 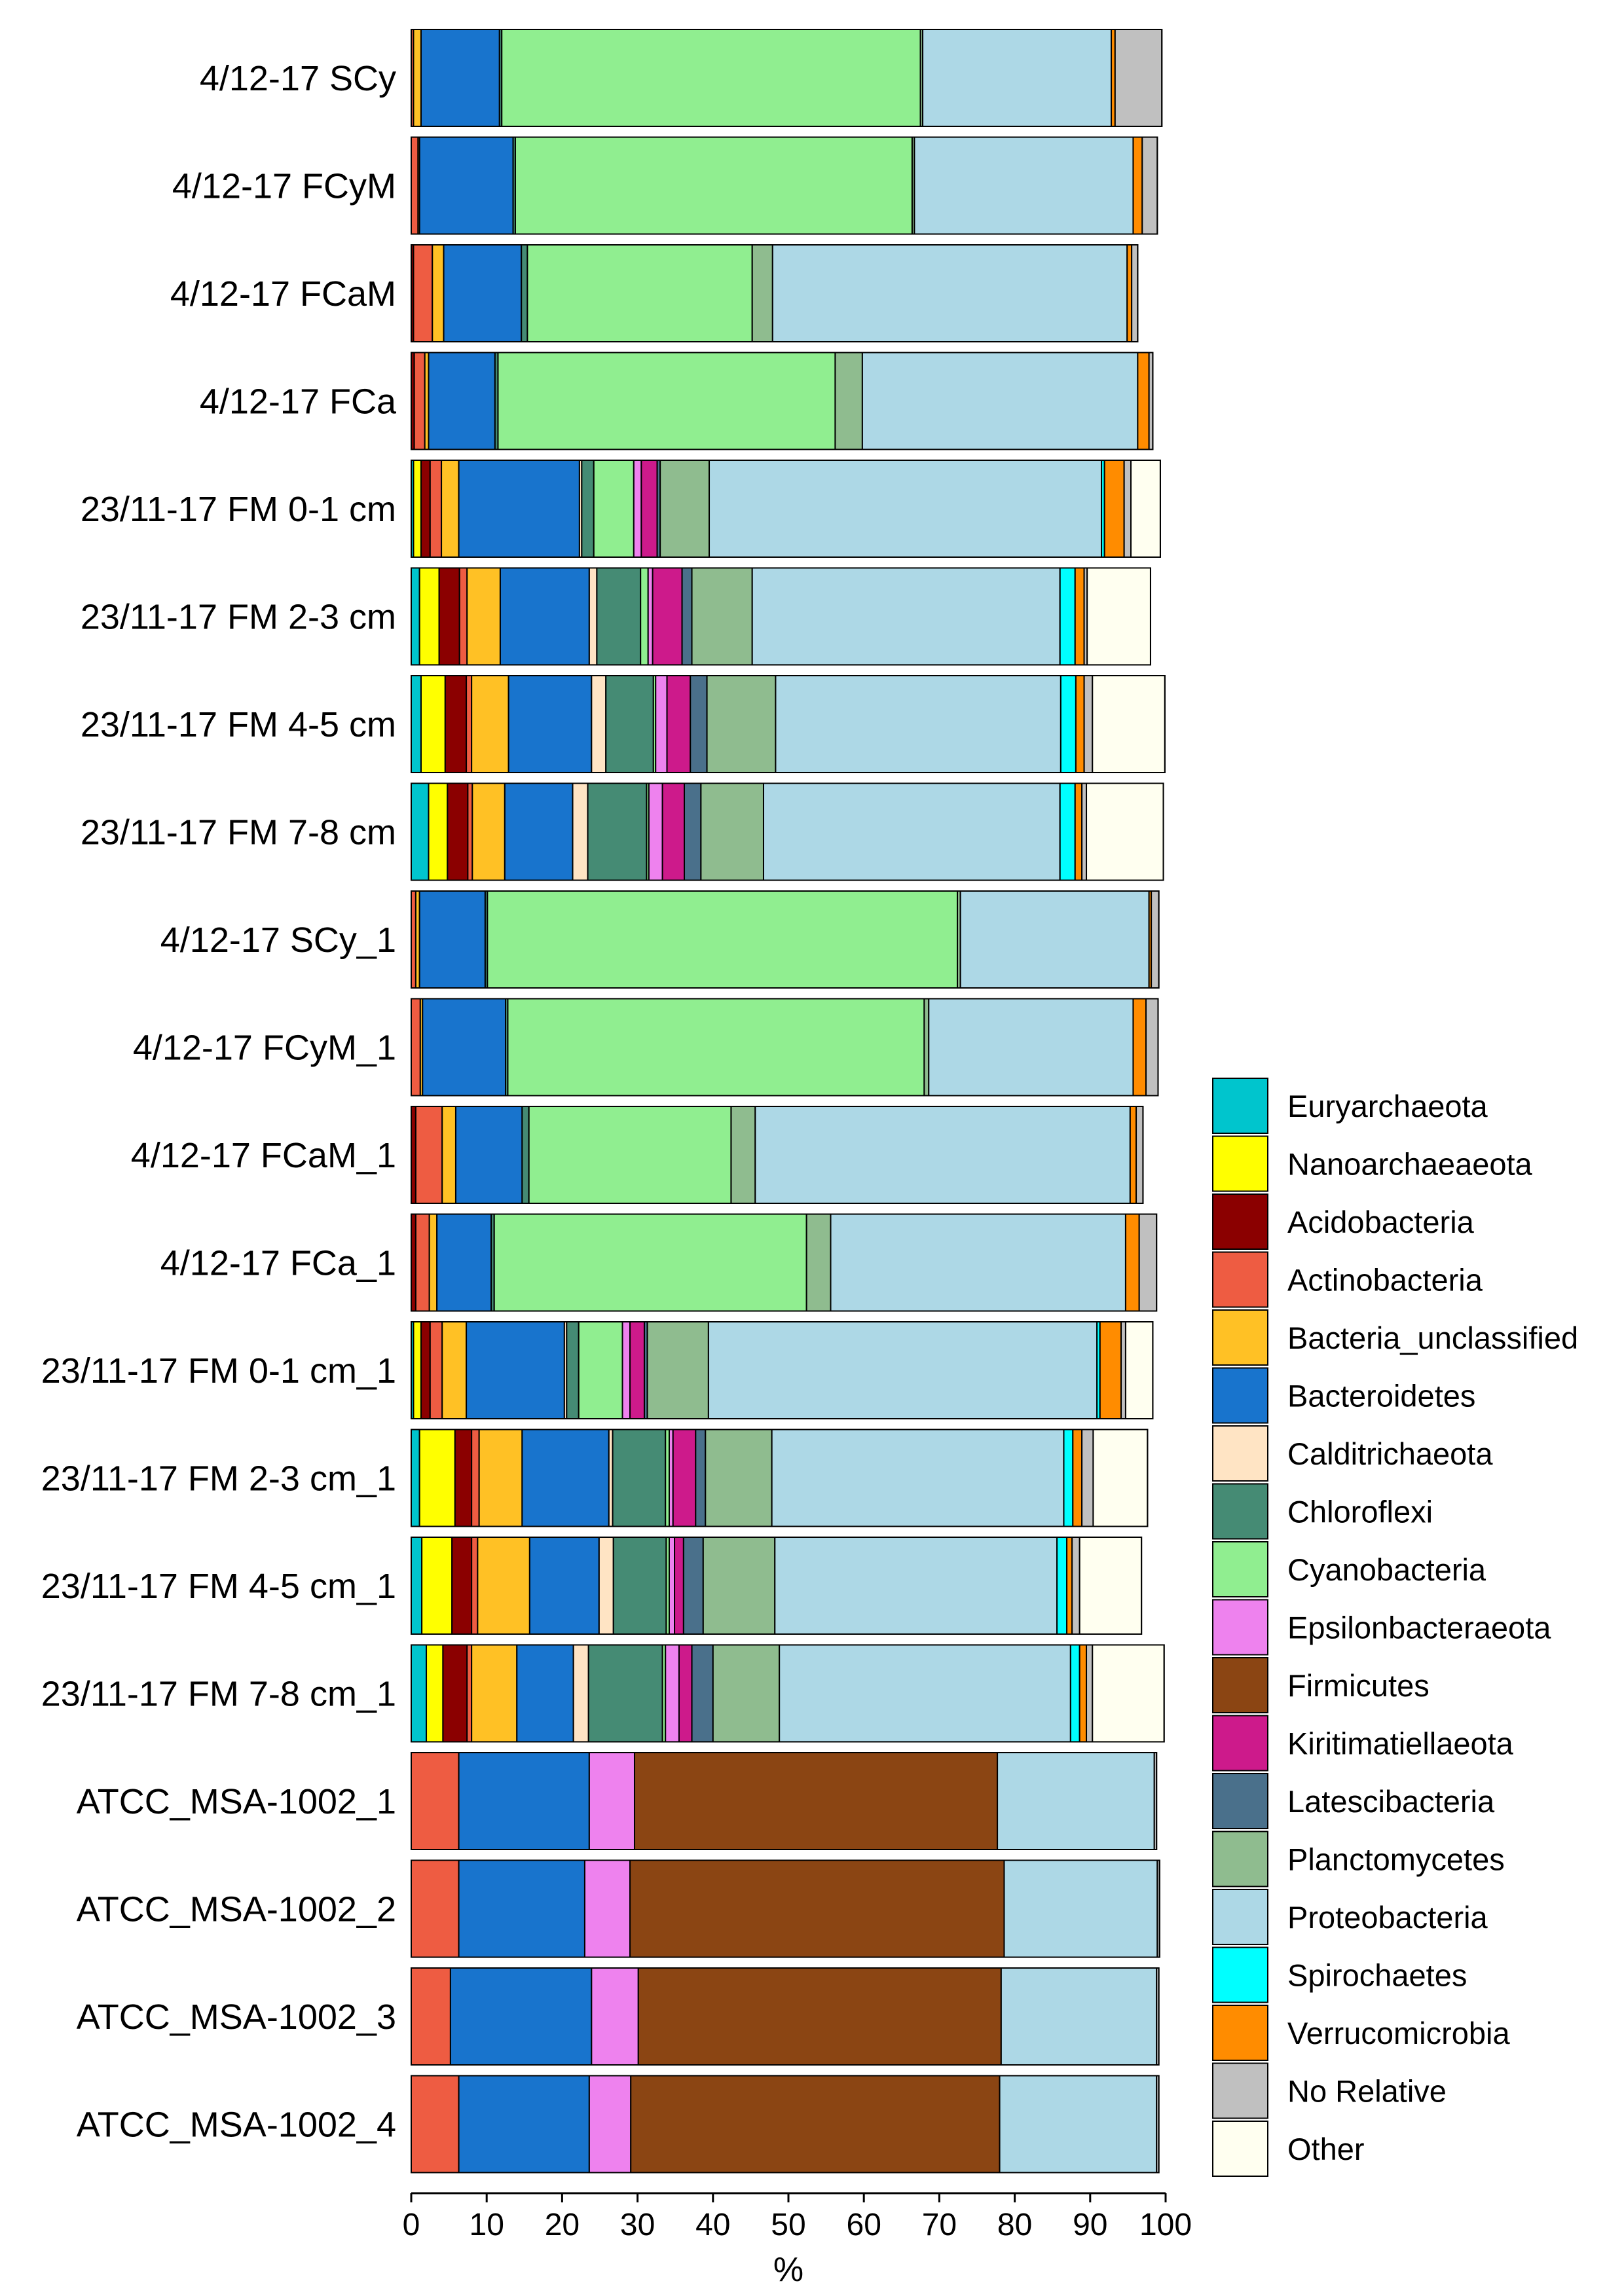 What do you see at coordinates (1410, 1164) in the screenshot?
I see `legend-label-nanoarchaeaeota: Nanoarchaeaeota` at bounding box center [1410, 1164].